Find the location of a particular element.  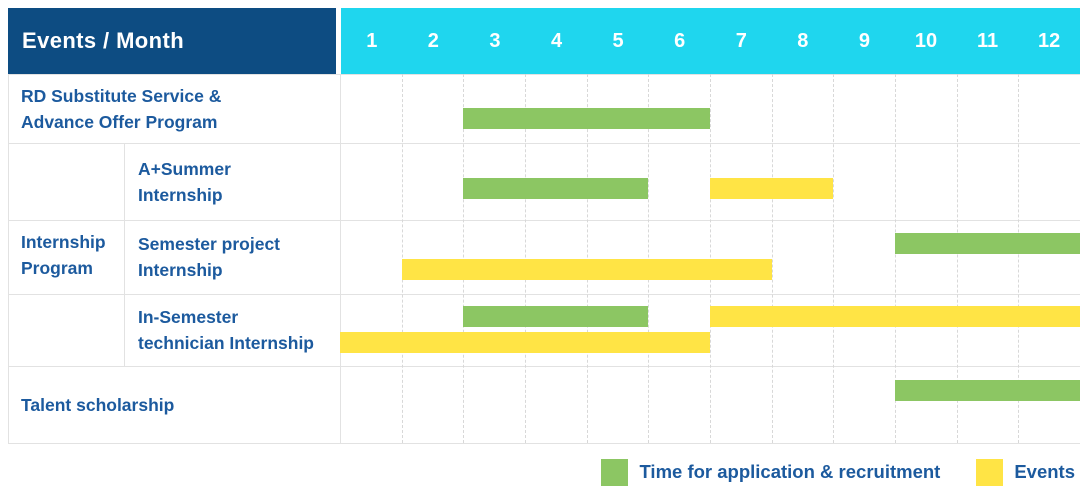

legend-label: Time for application & recruitment is located at coordinates (790, 471).